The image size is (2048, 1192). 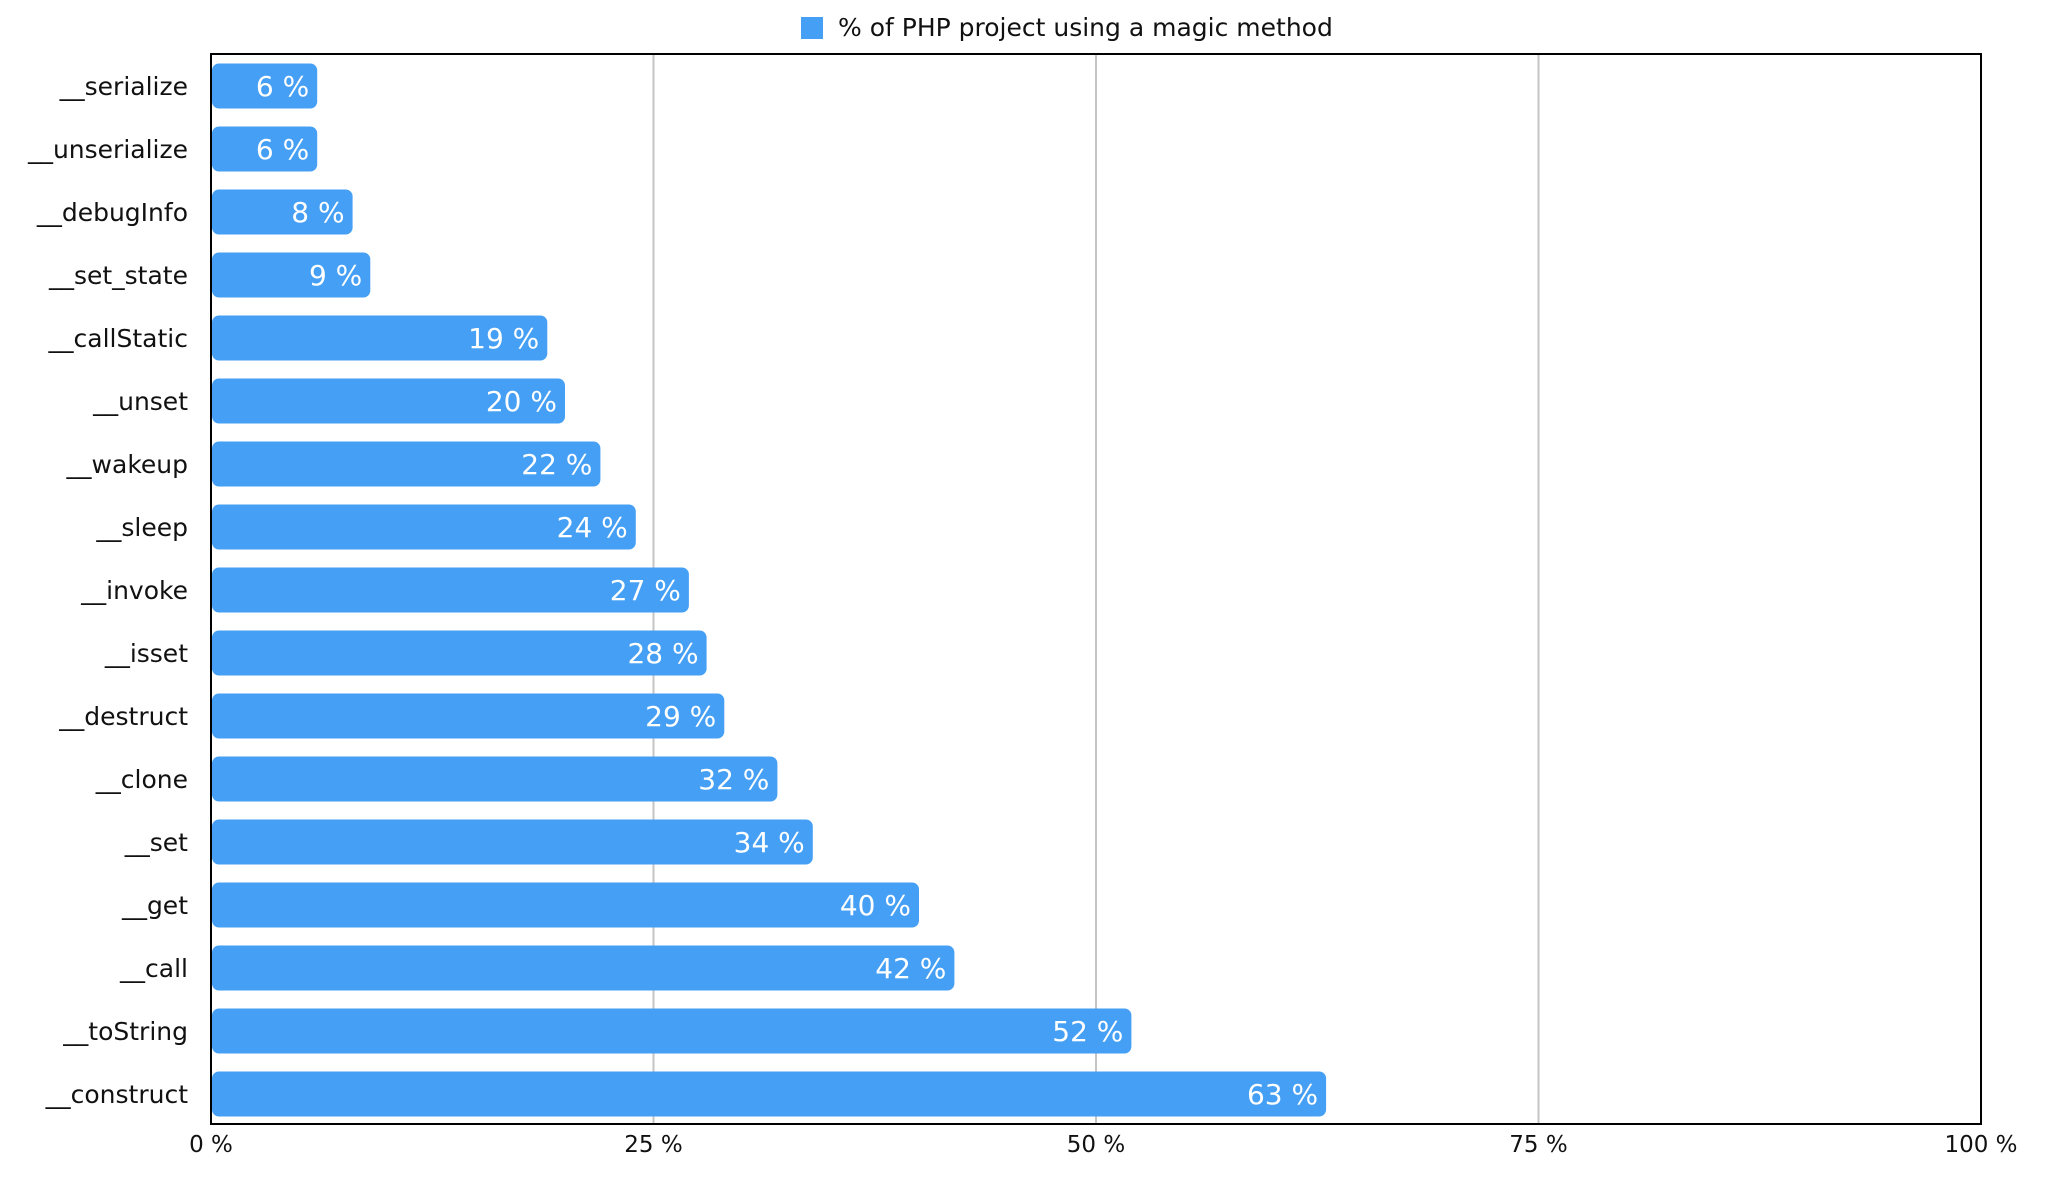 What do you see at coordinates (154, 905) in the screenshot?
I see `category-label: __get` at bounding box center [154, 905].